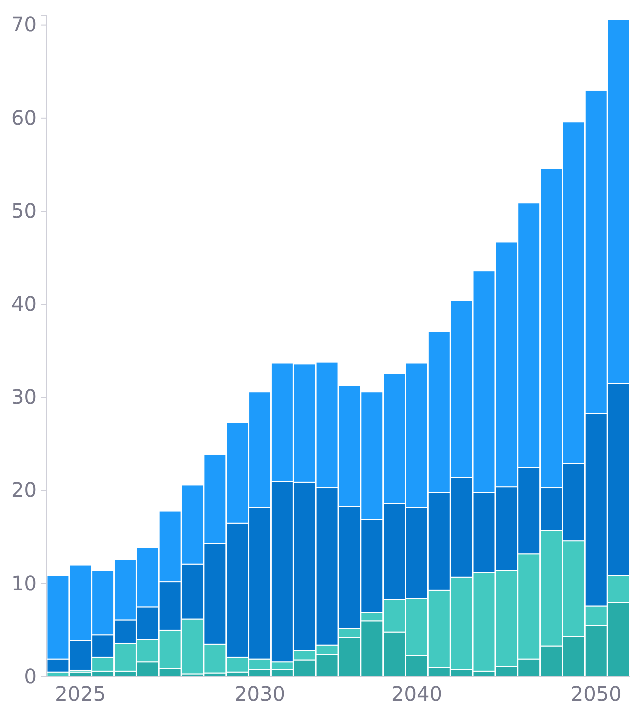 This screenshot has width=631, height=716. I want to click on y-tick-label: 50, so click(24, 210).